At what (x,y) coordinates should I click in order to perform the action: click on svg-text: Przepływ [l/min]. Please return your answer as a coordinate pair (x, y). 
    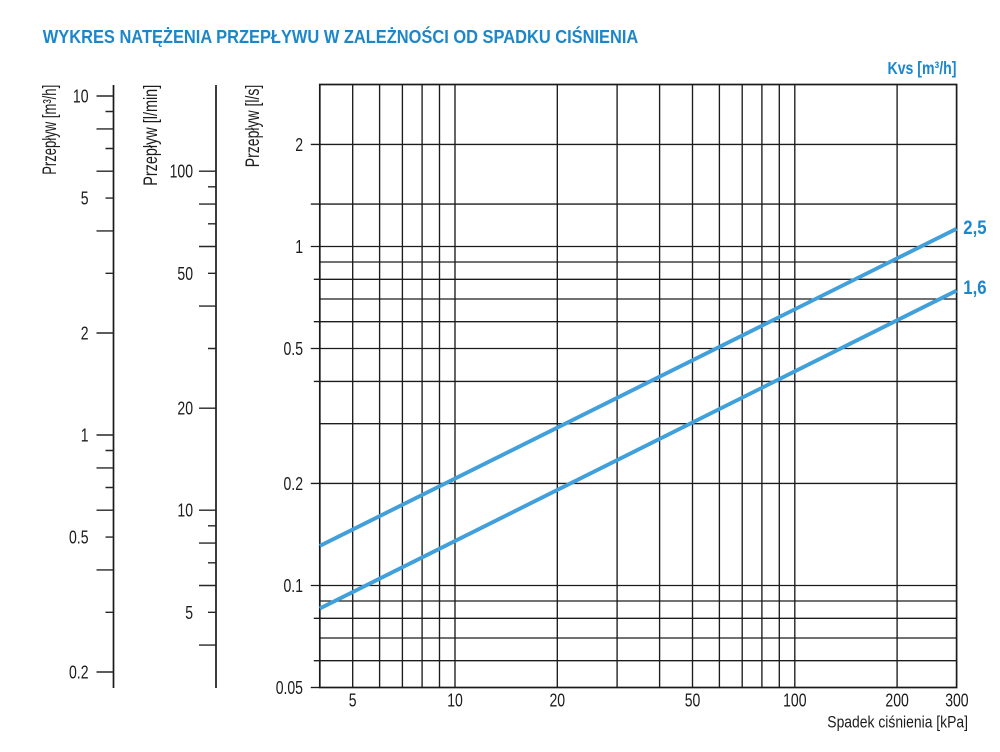
    Looking at the image, I should click on (151, 135).